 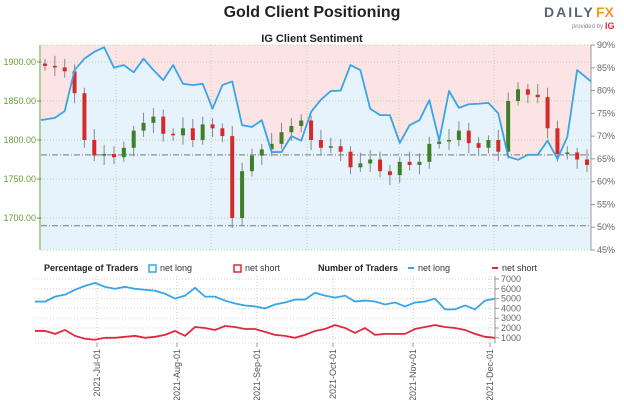 What do you see at coordinates (91, 268) in the screenshot?
I see `legend-pct-label: Percentage of Traders` at bounding box center [91, 268].